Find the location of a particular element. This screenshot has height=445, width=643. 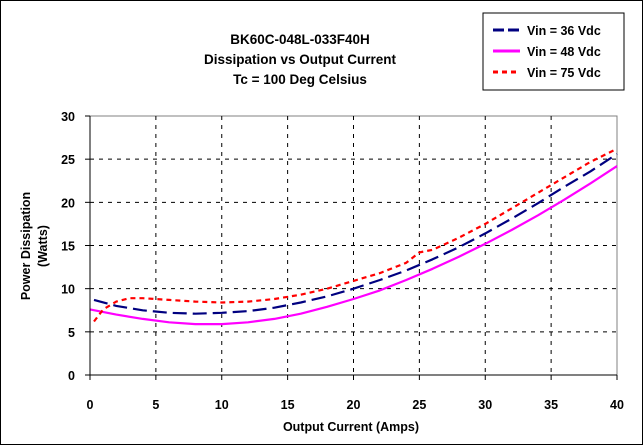

x-tick-label: 20 is located at coordinates (354, 405).